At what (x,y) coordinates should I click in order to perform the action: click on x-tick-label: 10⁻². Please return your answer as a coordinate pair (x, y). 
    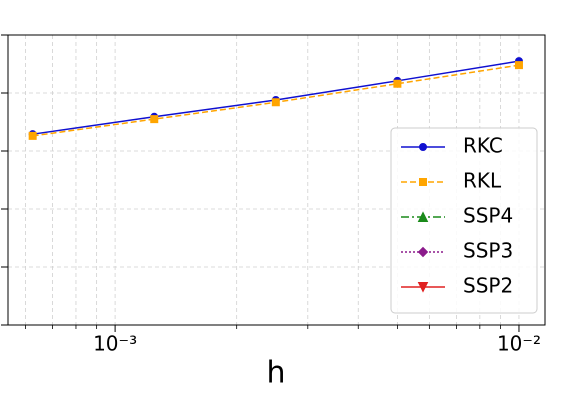
    Looking at the image, I should click on (519, 344).